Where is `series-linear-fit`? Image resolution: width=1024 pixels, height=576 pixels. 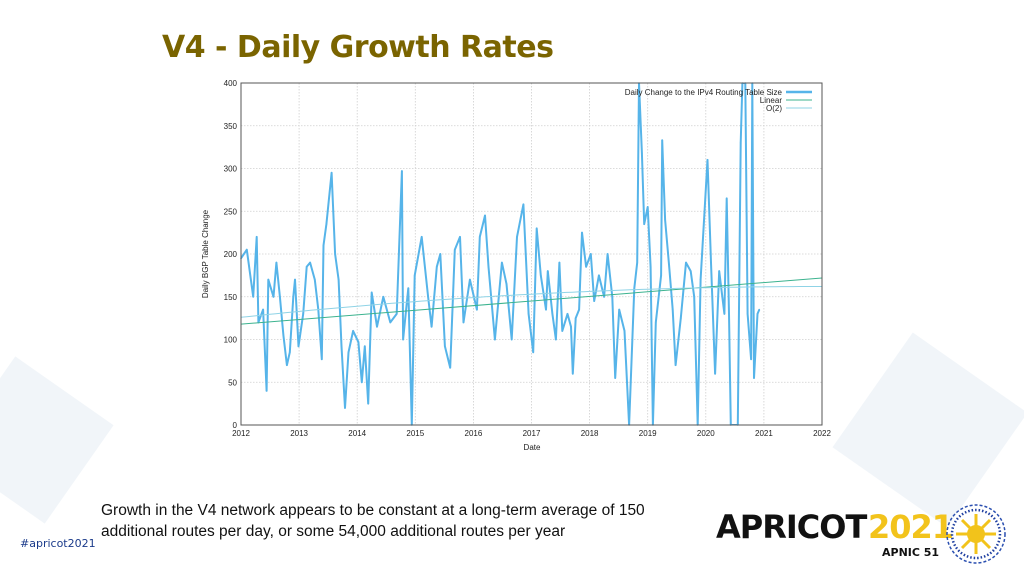 series-linear-fit is located at coordinates (531, 301).